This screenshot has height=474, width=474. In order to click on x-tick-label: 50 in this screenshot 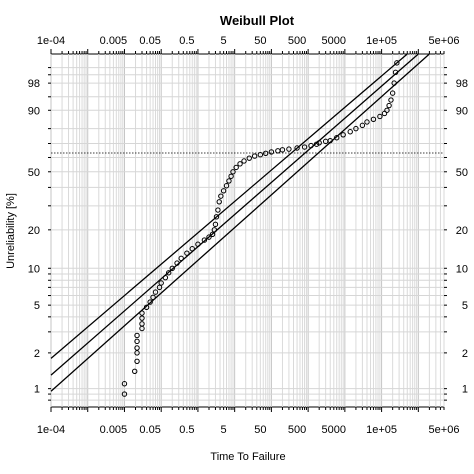, I will do `click(260, 41)`.